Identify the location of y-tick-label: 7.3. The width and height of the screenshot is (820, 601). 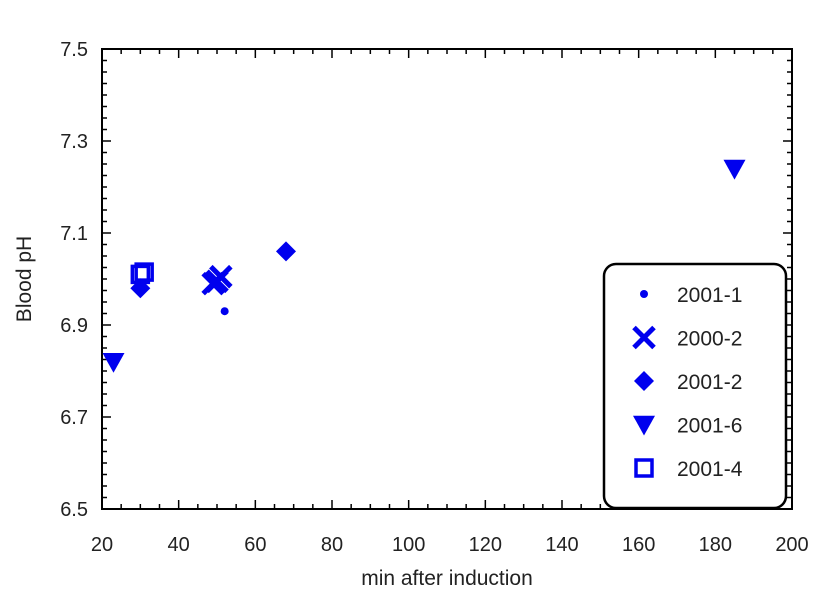
(74, 142).